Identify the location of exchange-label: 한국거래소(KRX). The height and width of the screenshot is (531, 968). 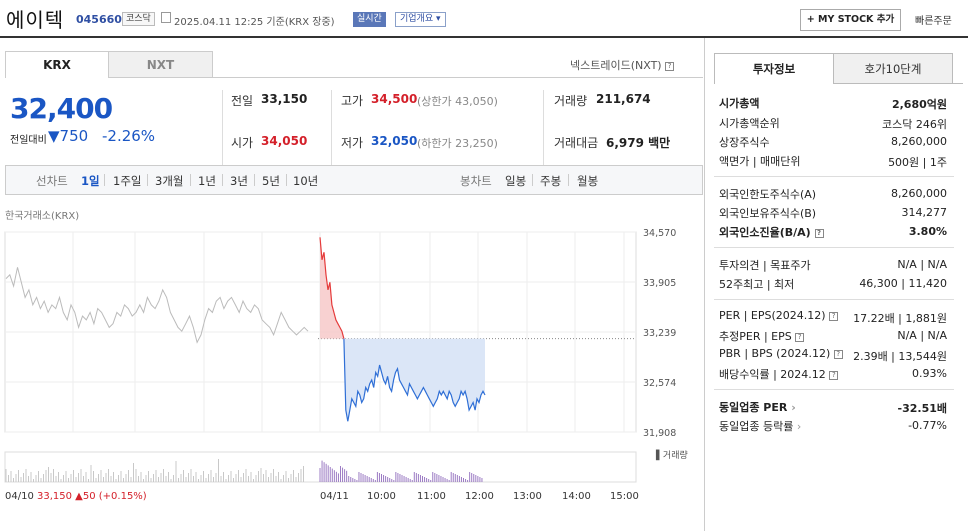
(42, 216).